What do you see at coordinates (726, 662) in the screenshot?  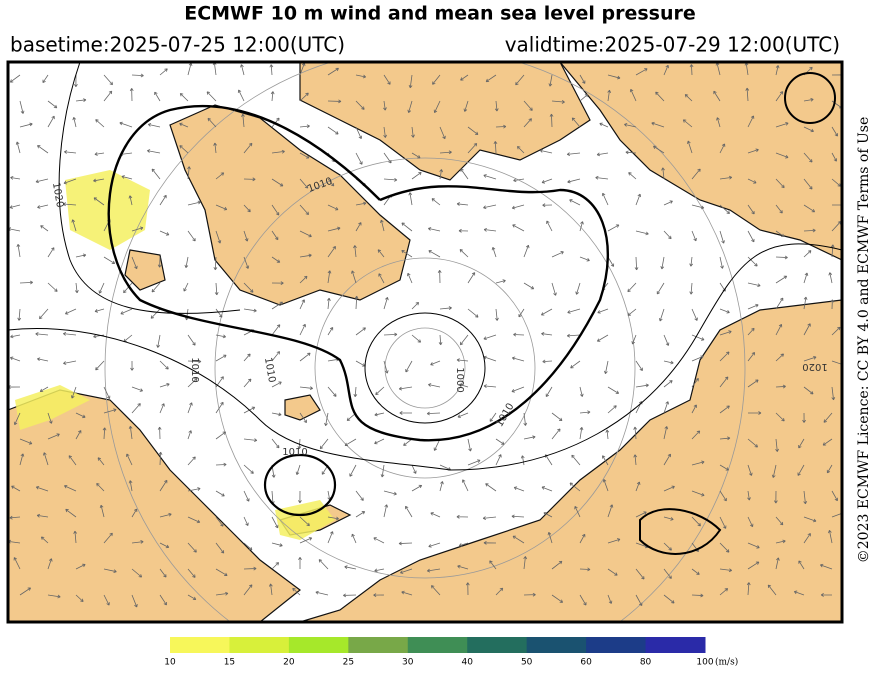 I see `colorbar-unit: (m/s)` at bounding box center [726, 662].